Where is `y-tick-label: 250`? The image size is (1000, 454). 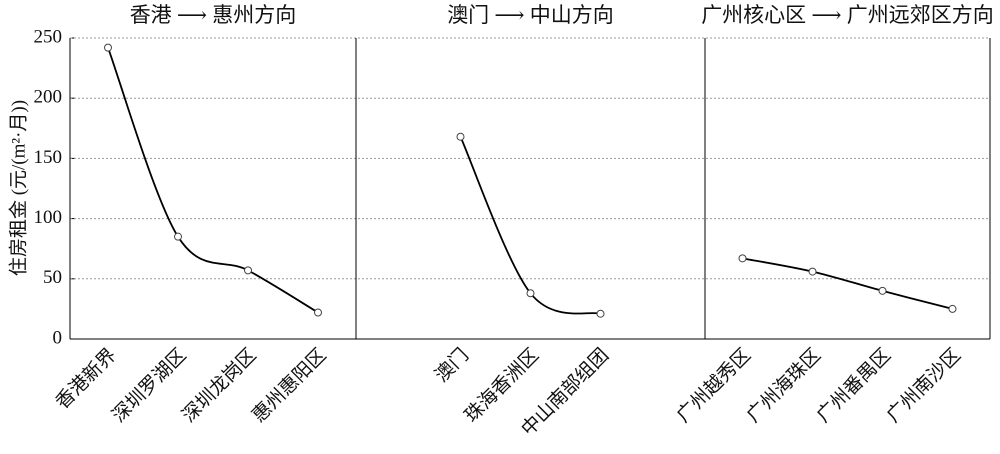
y-tick-label: 250 is located at coordinates (48, 36).